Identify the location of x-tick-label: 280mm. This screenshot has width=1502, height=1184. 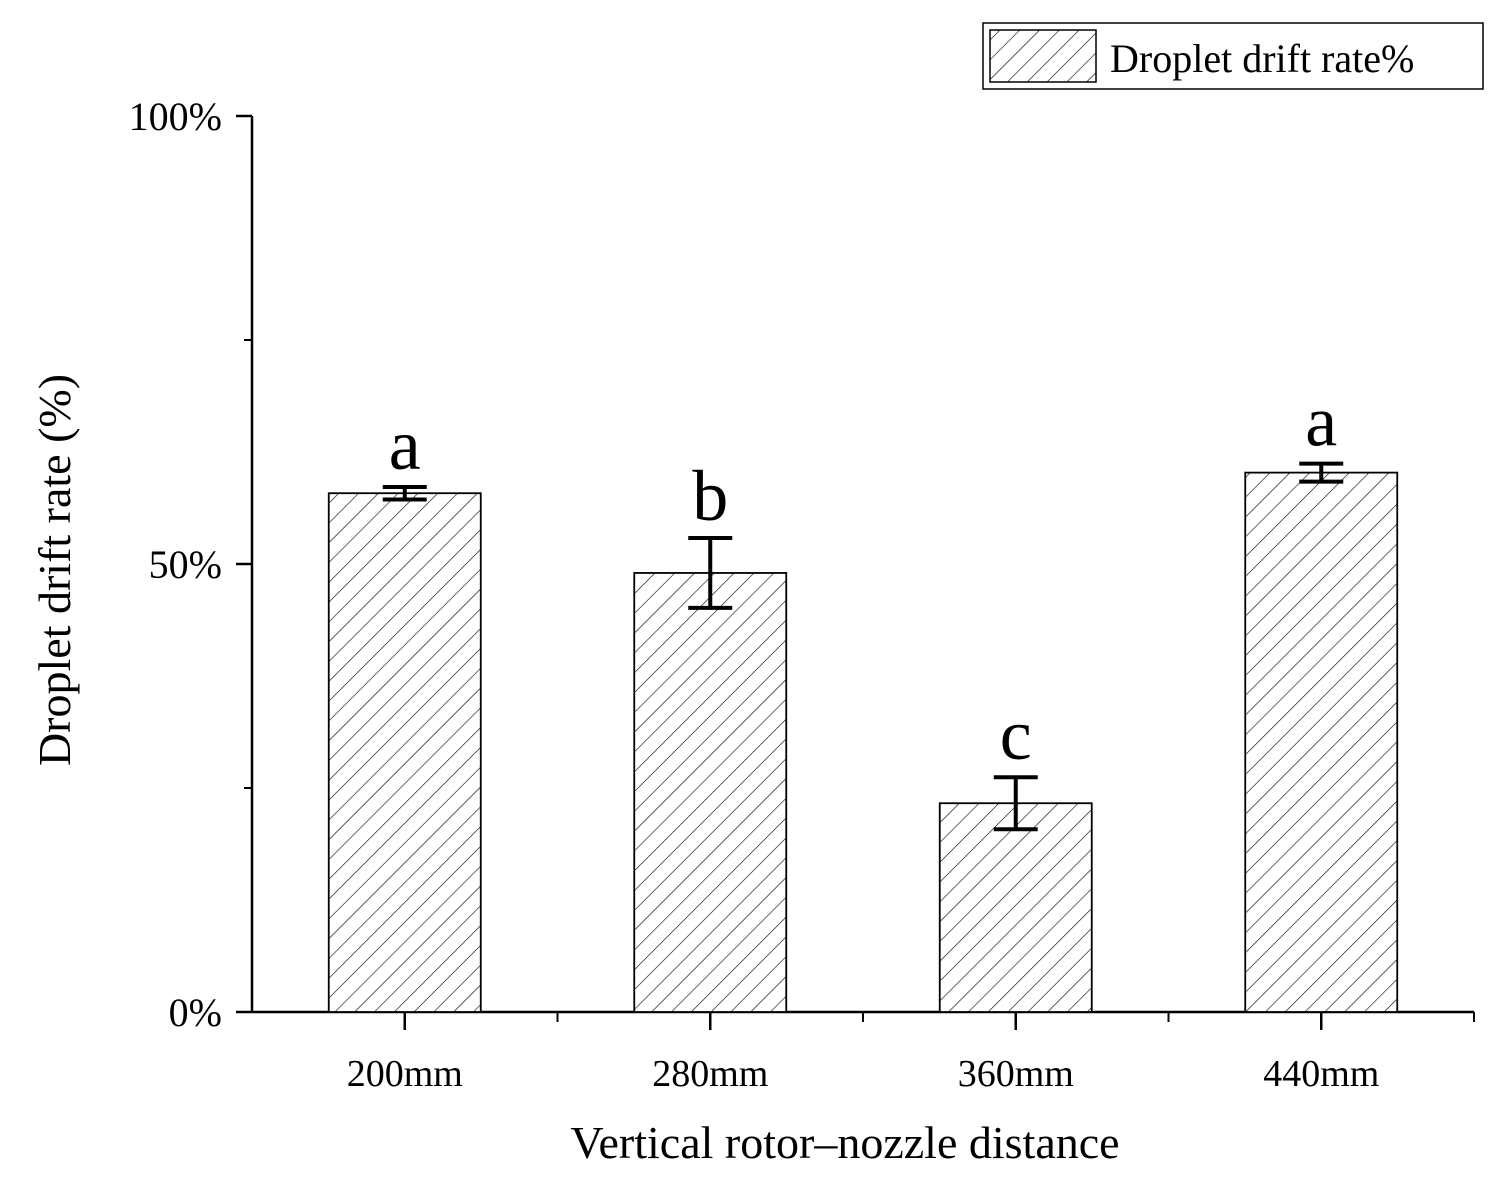
(710, 1074).